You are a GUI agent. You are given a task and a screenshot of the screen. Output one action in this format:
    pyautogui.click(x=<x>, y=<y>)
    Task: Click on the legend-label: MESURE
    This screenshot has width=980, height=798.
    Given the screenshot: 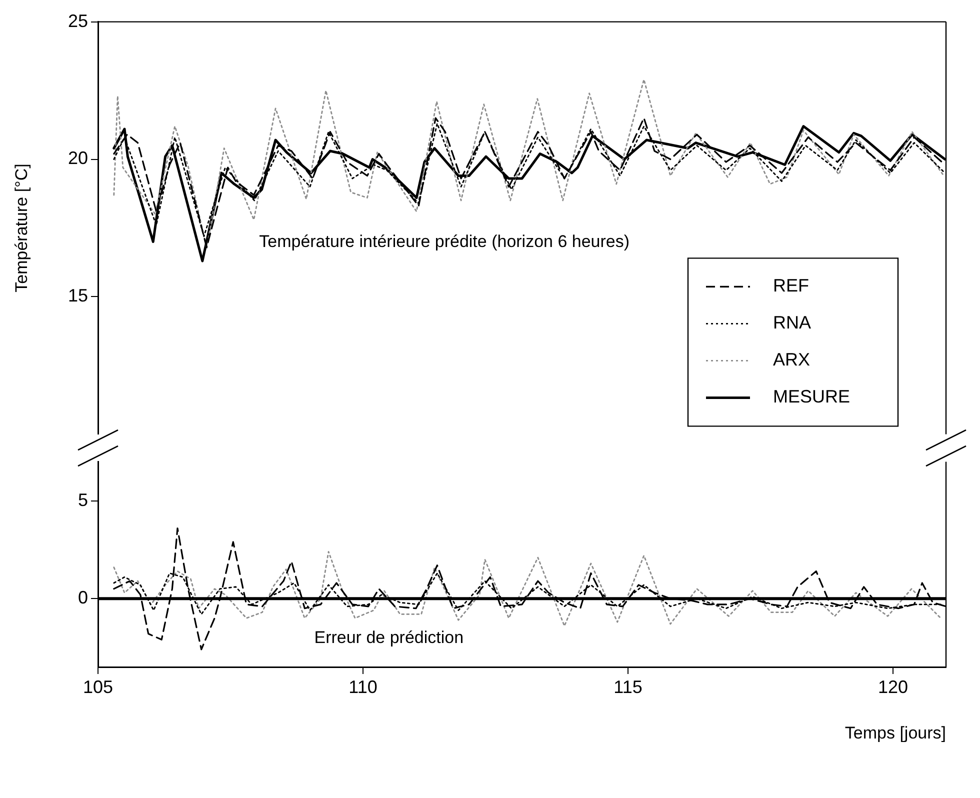 What is the action you would take?
    pyautogui.click(x=811, y=396)
    